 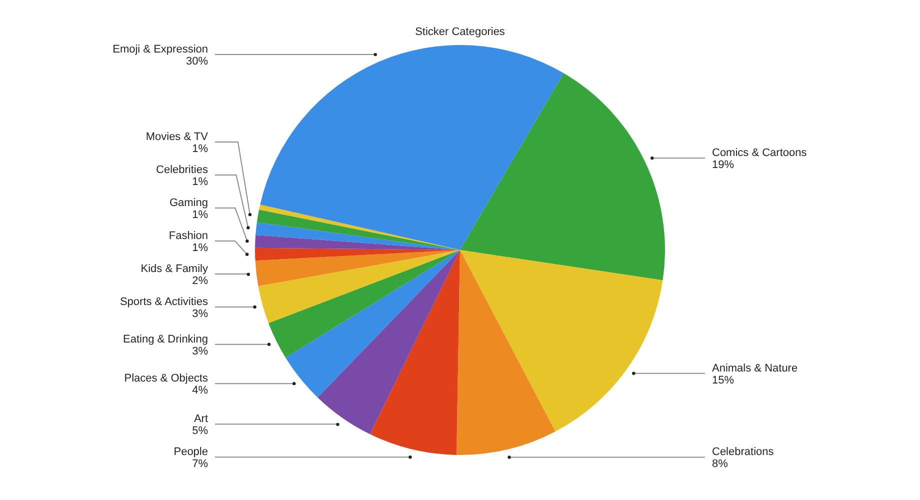 What do you see at coordinates (197, 62) in the screenshot?
I see `data-label: 30%` at bounding box center [197, 62].